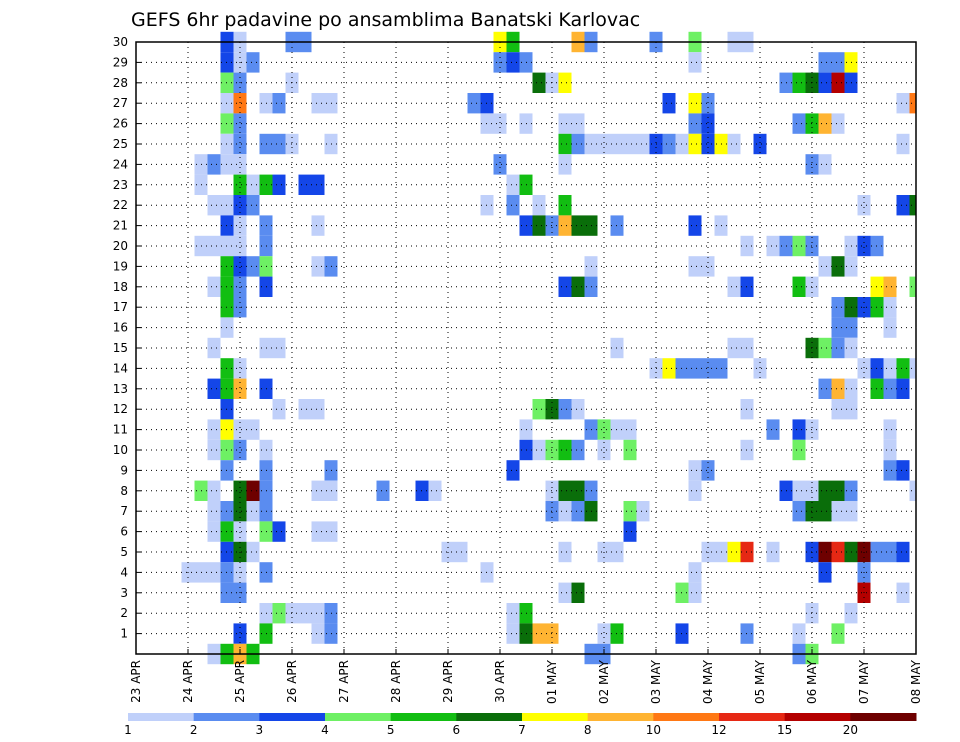 The height and width of the screenshot is (742, 960). I want to click on x-tick-label: 24 APR, so click(188, 681).